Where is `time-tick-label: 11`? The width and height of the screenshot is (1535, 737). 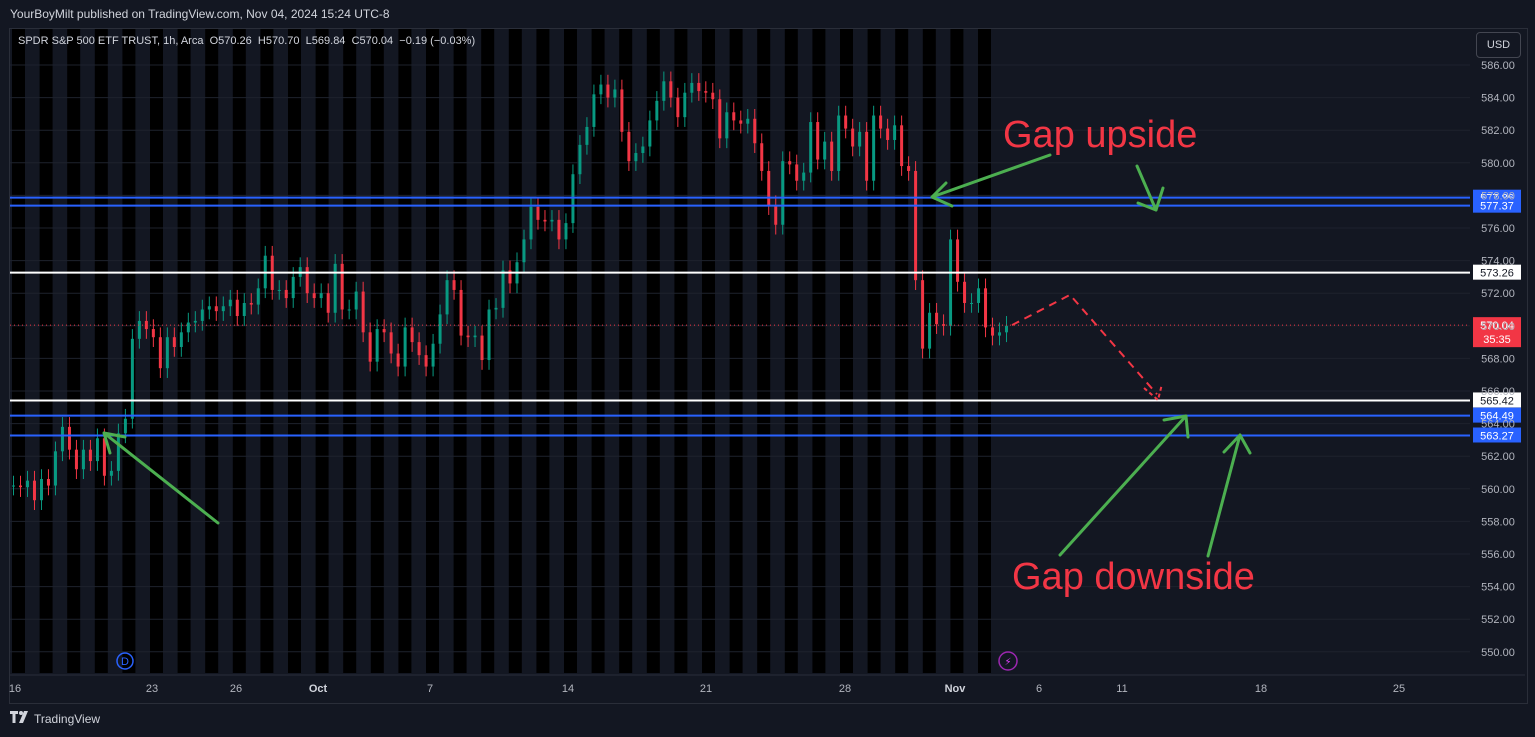 time-tick-label: 11 is located at coordinates (1121, 689).